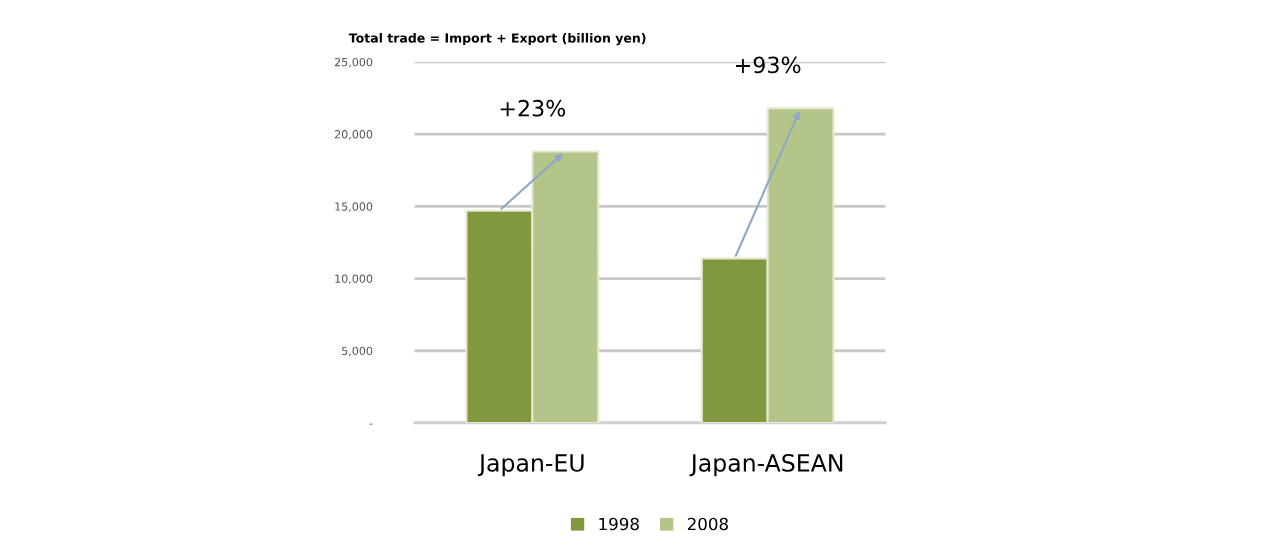 The height and width of the screenshot is (558, 1272). Describe the element at coordinates (354, 279) in the screenshot. I see `y-tick-label: 10,000` at that location.